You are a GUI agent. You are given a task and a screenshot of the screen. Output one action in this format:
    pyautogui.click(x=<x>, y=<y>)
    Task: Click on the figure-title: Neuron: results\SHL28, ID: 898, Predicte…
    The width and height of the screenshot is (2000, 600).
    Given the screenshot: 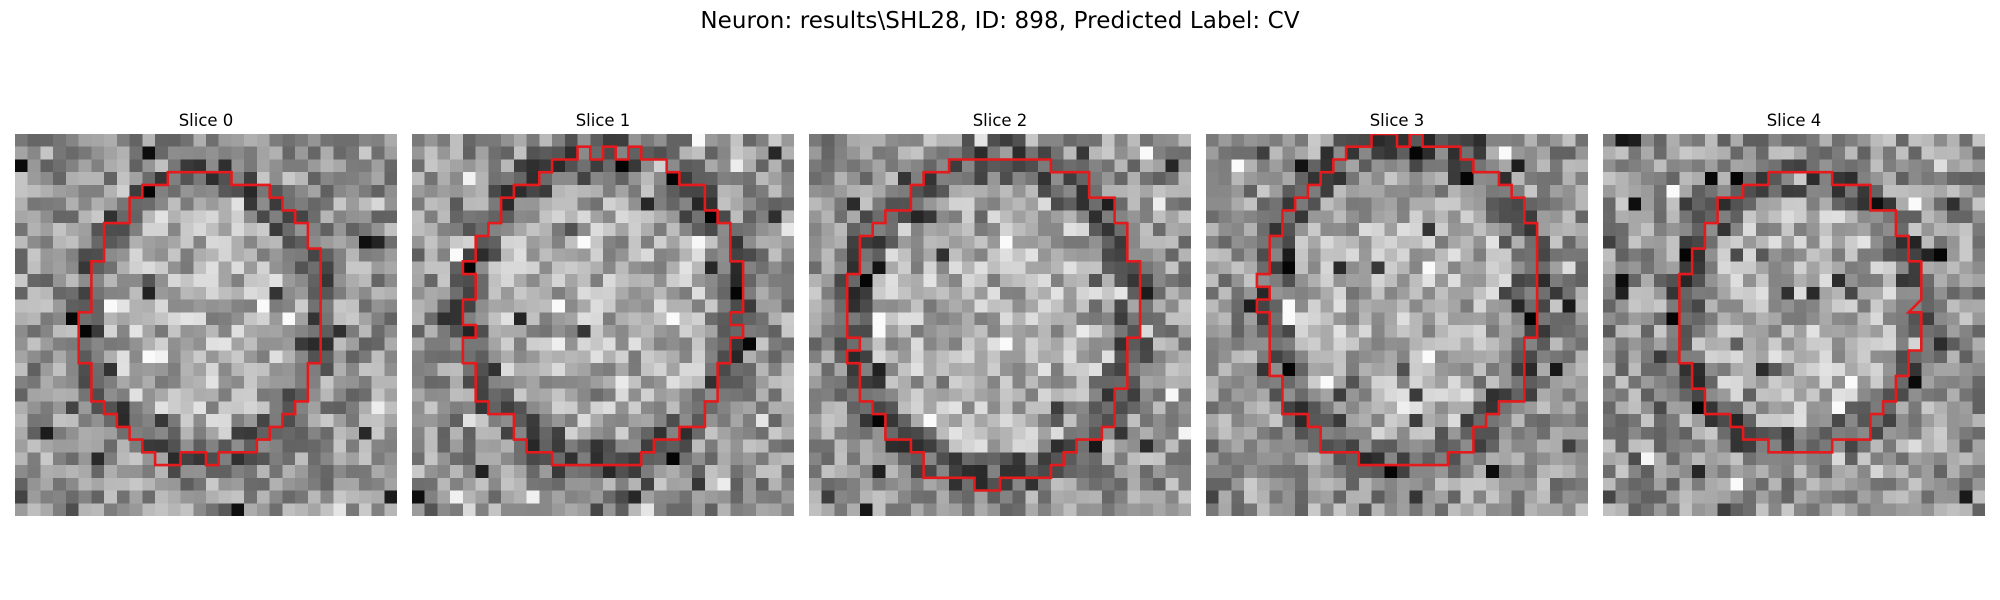 What is the action you would take?
    pyautogui.click(x=1000, y=21)
    